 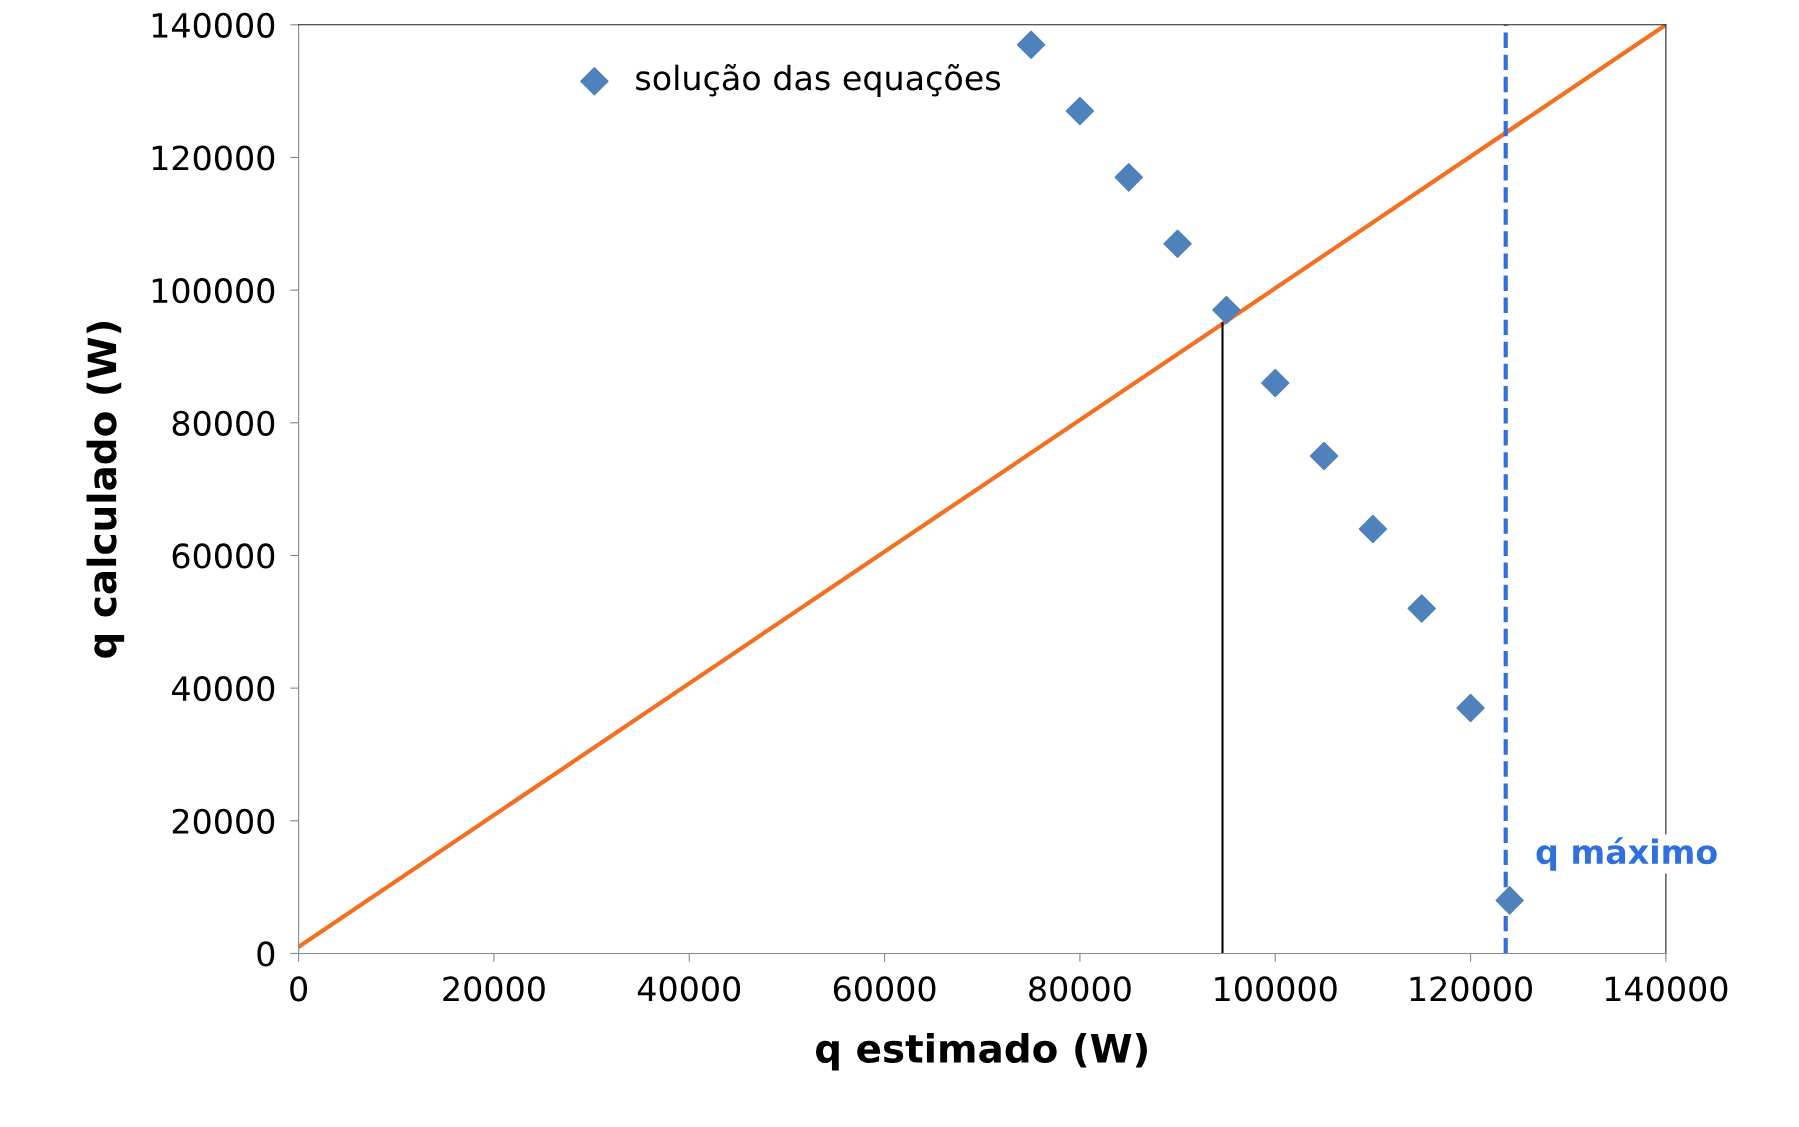 I want to click on y-tick-label: 60000, so click(x=223, y=556).